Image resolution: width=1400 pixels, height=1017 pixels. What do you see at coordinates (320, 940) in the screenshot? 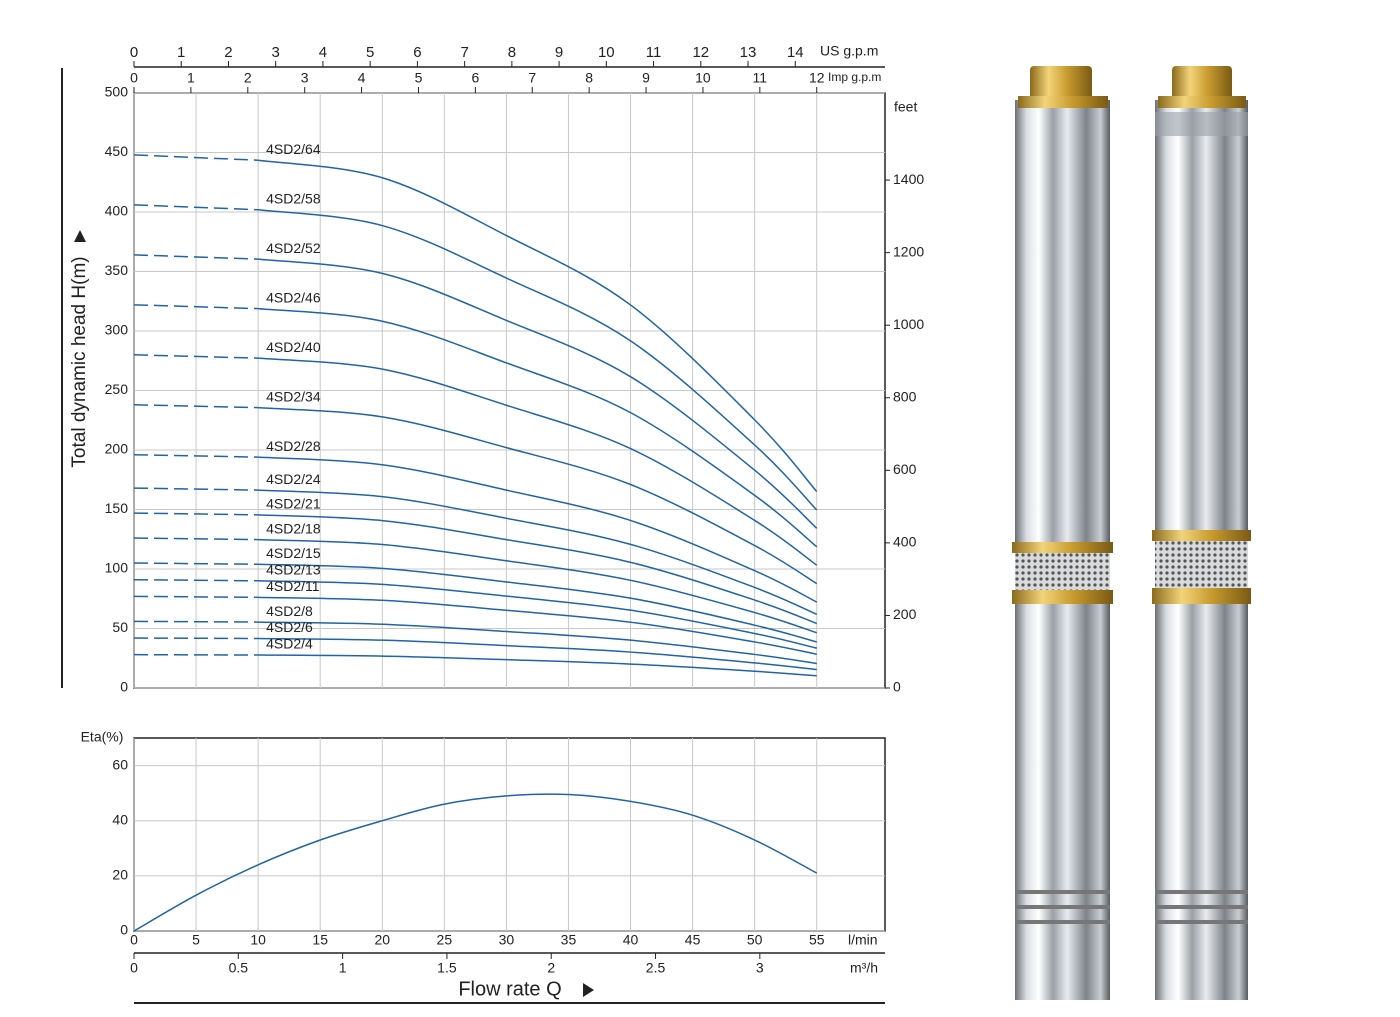
I see `x-tick-label: 15` at bounding box center [320, 940].